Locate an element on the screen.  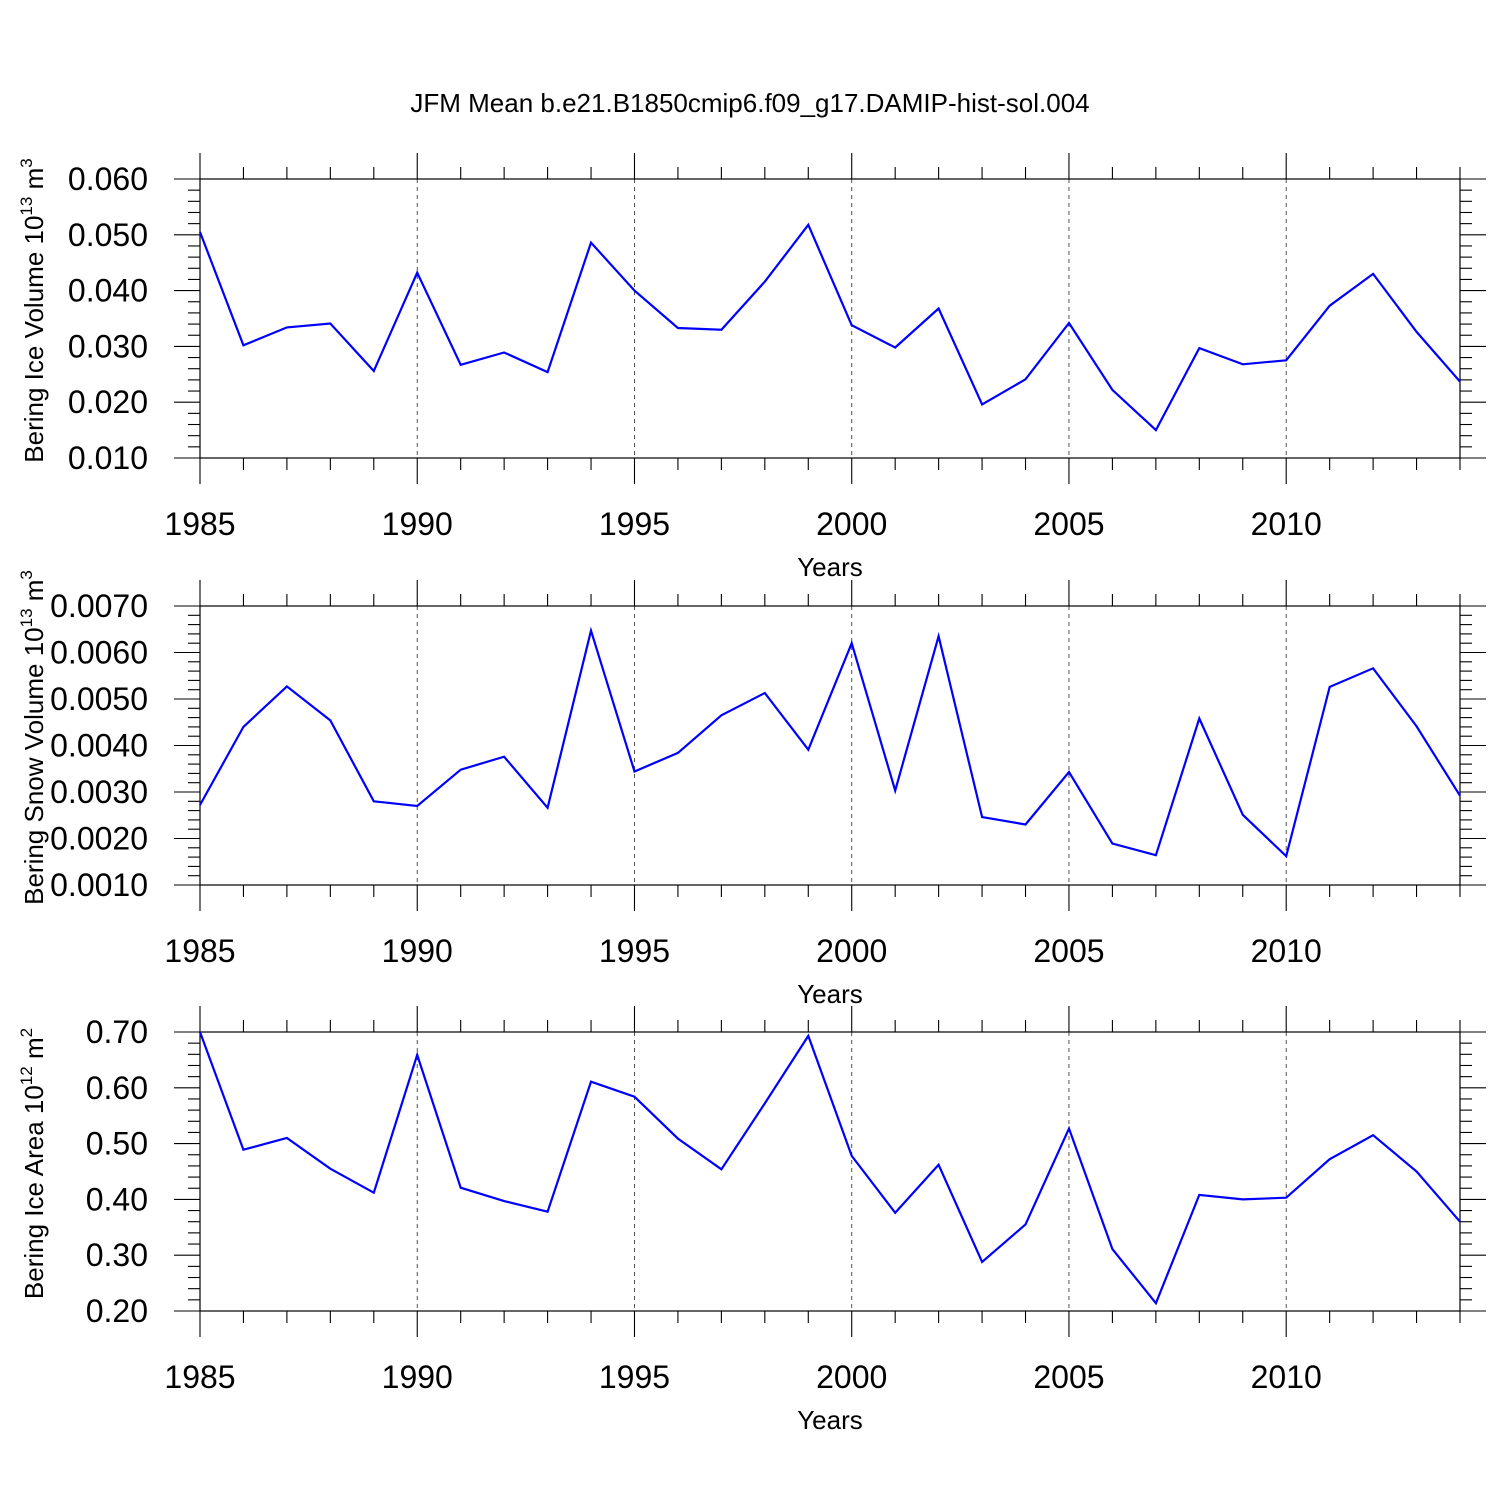
y-tick-label: 0.0050 is located at coordinates (99, 699).